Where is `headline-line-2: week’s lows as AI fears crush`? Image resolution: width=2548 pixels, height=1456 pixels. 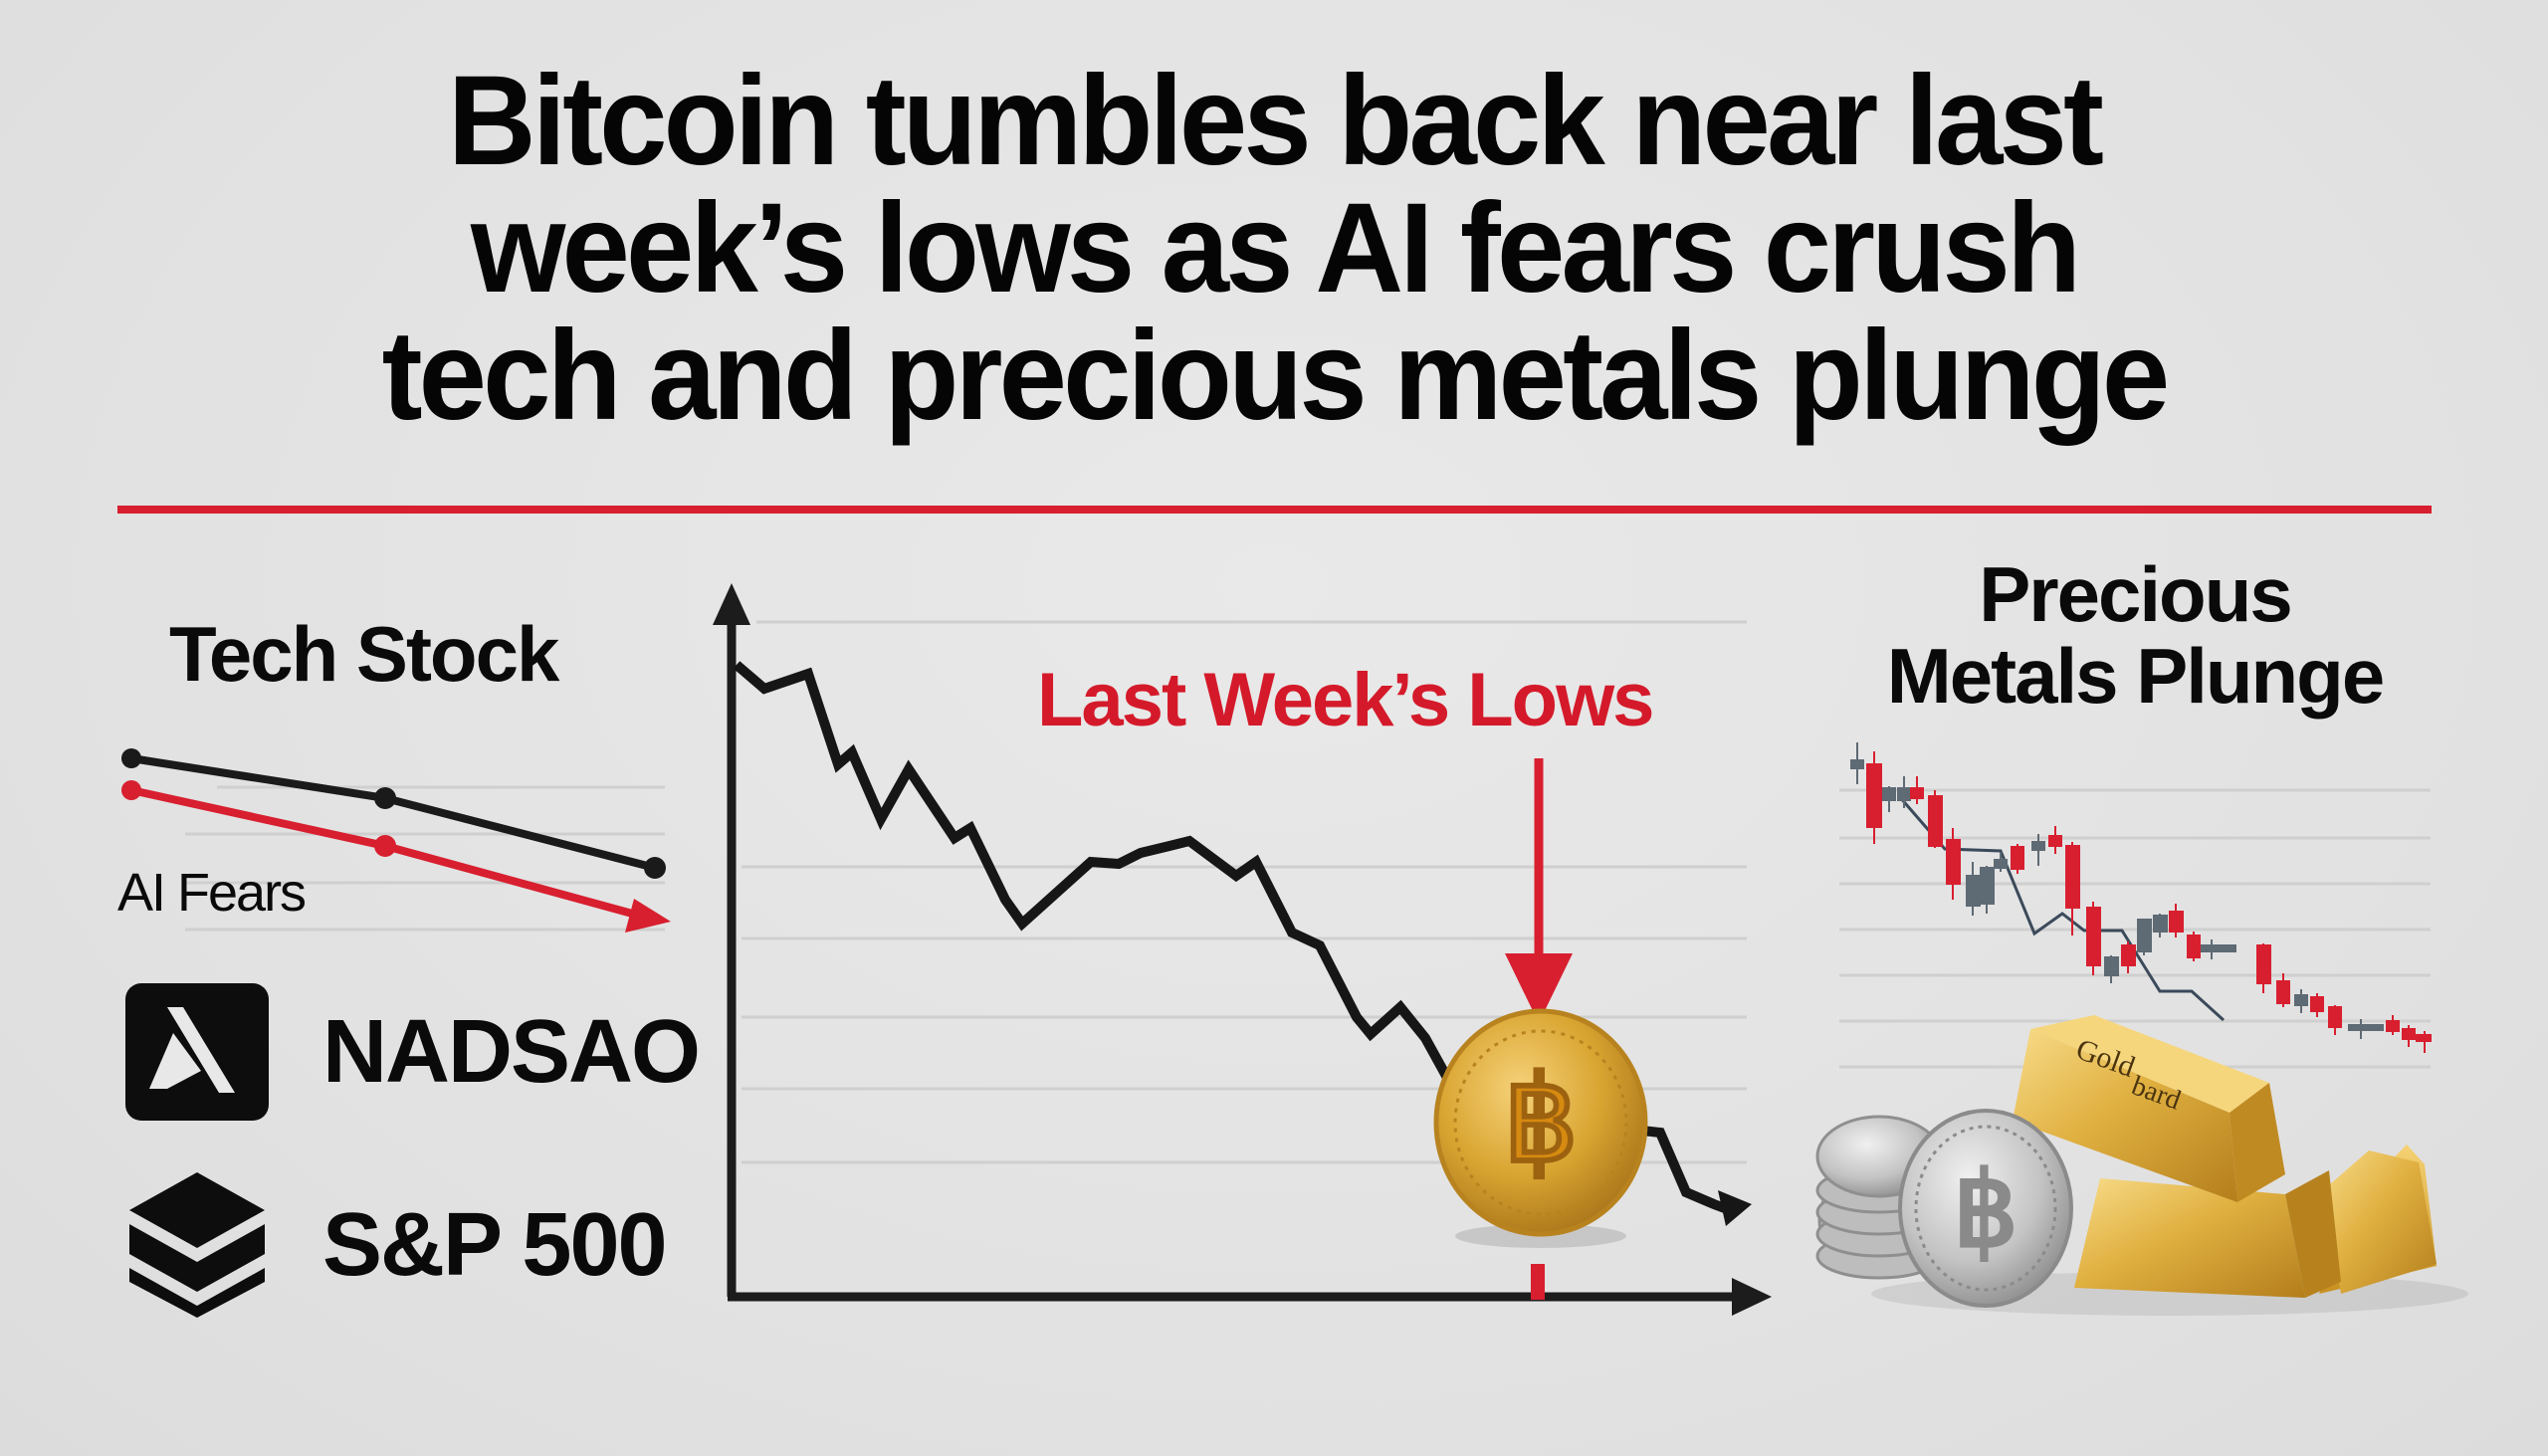 headline-line-2: week’s lows as AI fears crush is located at coordinates (1275, 248).